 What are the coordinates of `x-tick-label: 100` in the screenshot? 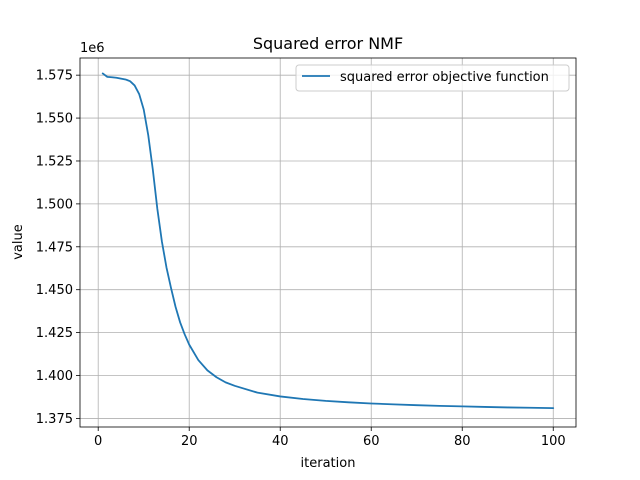 It's located at (553, 441).